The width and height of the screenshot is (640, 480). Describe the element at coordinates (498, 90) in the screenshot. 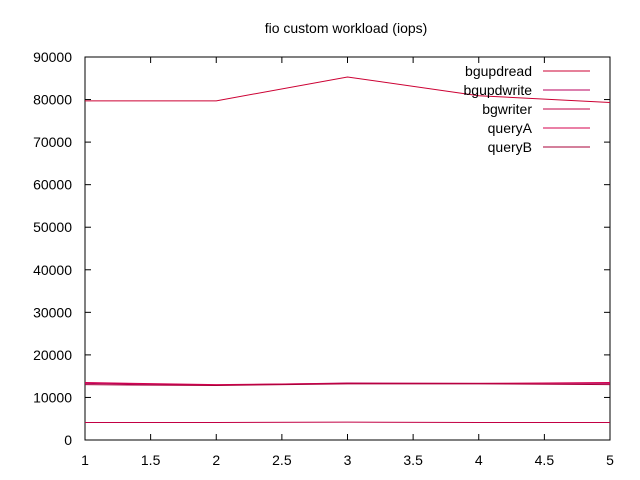

I see `legend-label-bgupdwrite: bgupdwrite` at that location.